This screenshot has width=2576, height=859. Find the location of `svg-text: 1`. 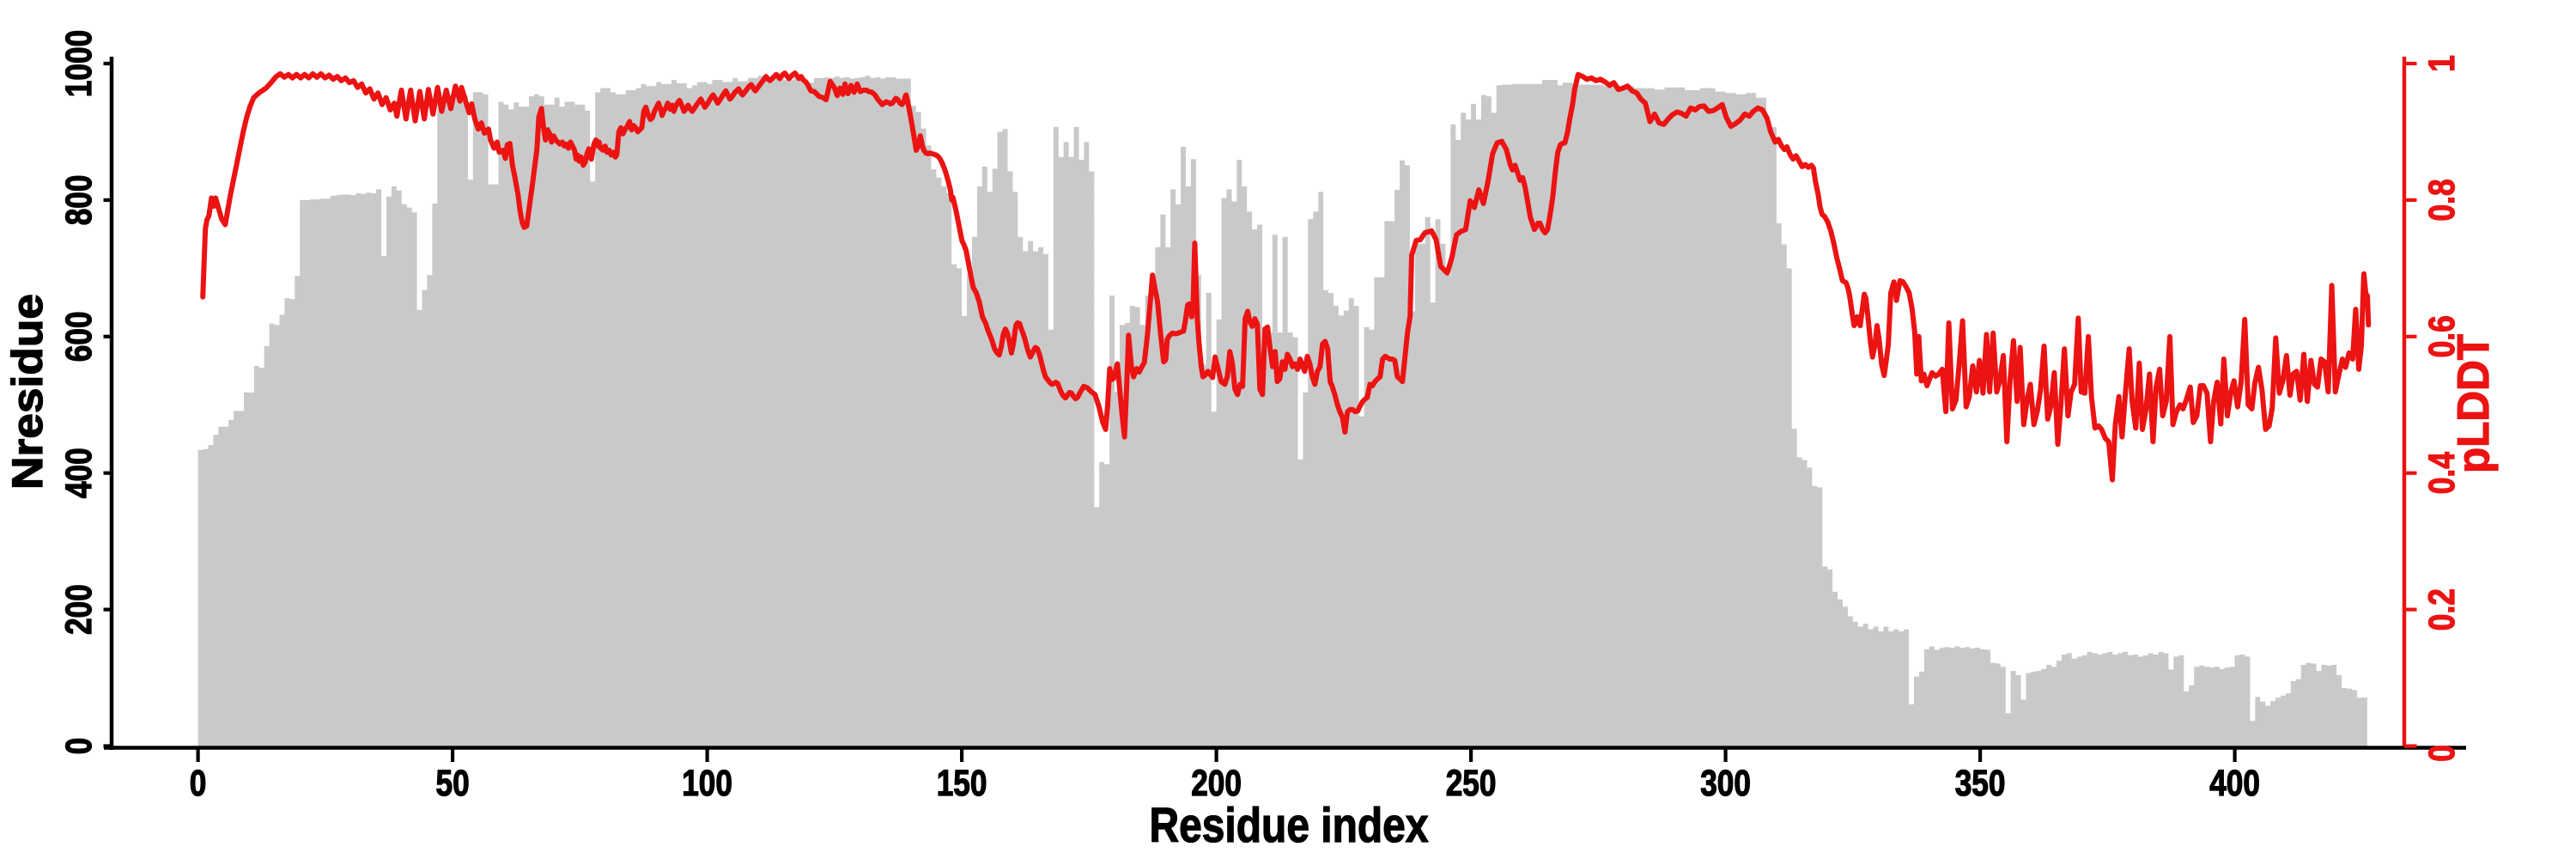

svg-text: 1 is located at coordinates (2442, 64).